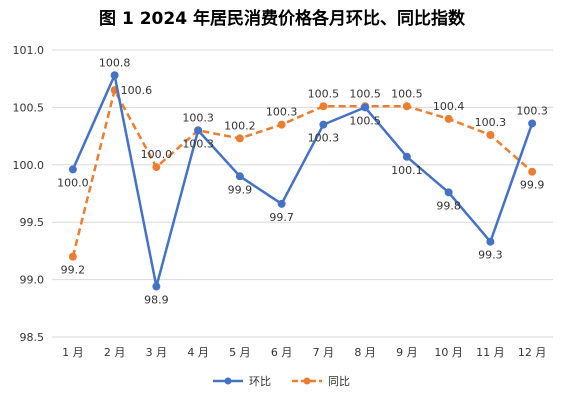 The height and width of the screenshot is (402, 564). Describe the element at coordinates (73, 352) in the screenshot. I see `x-tick-label: 1 月` at that location.